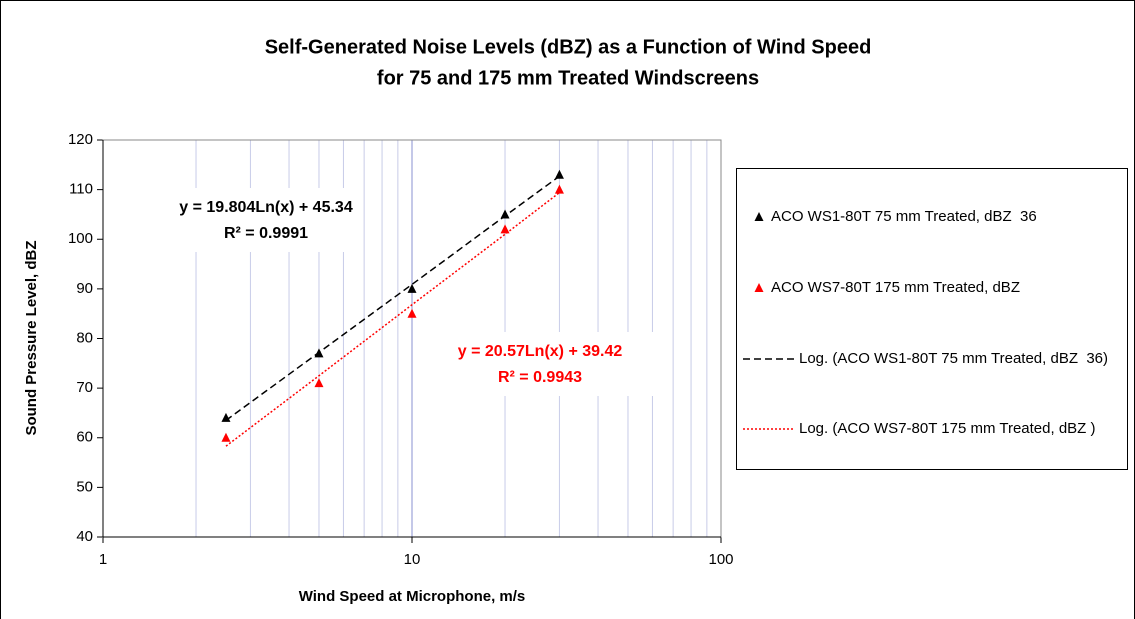  What do you see at coordinates (954, 358) in the screenshot?
I see `legend-label: Log. (ACO WS1-80T 75 mm Treated, dBZ 36)` at bounding box center [954, 358].